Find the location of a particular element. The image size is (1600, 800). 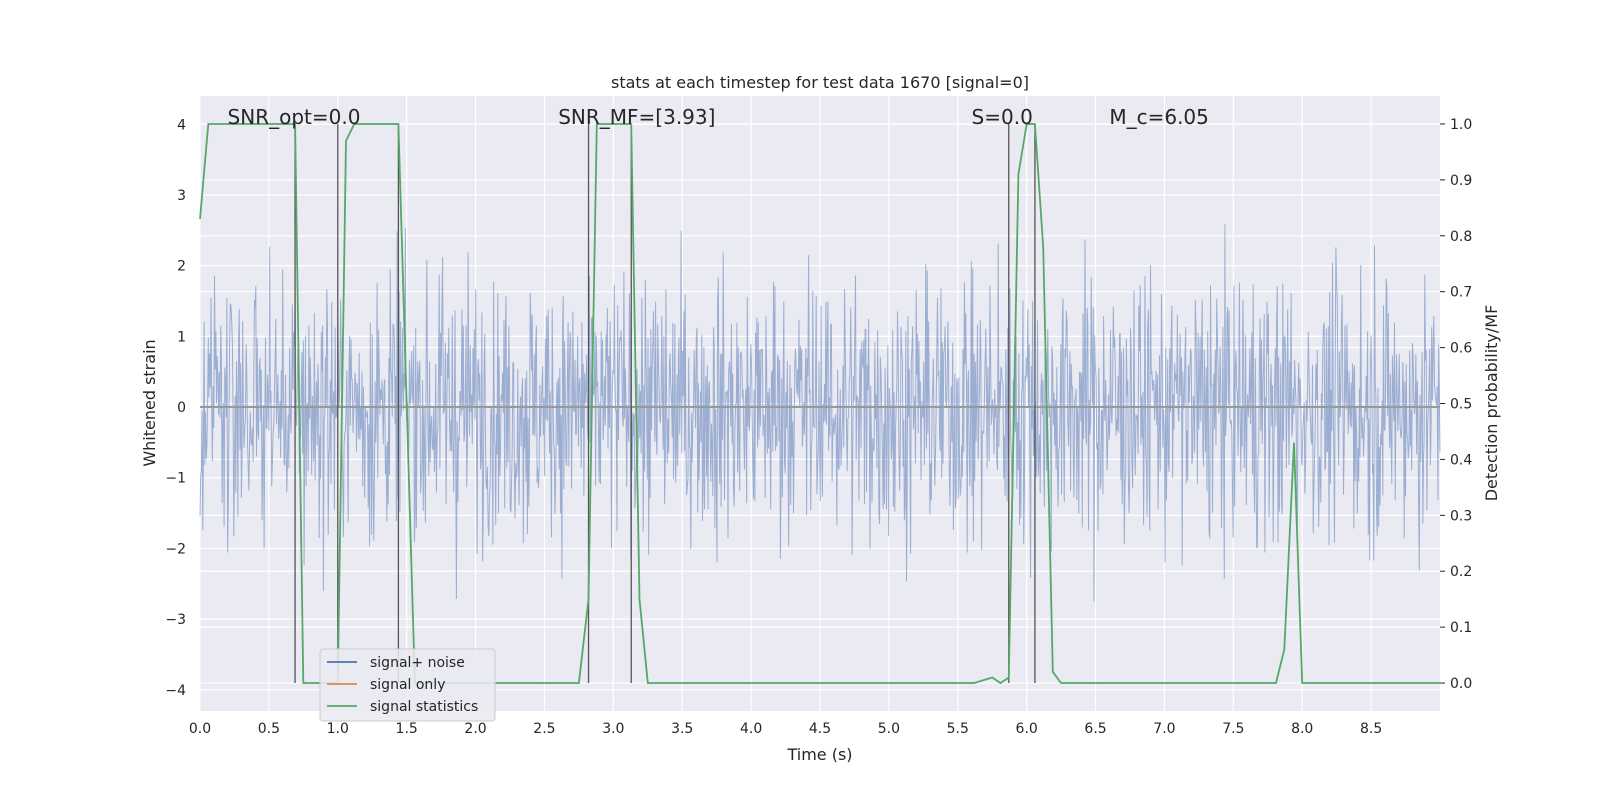

y-right-tick-label: 0.5 is located at coordinates (1461, 405).